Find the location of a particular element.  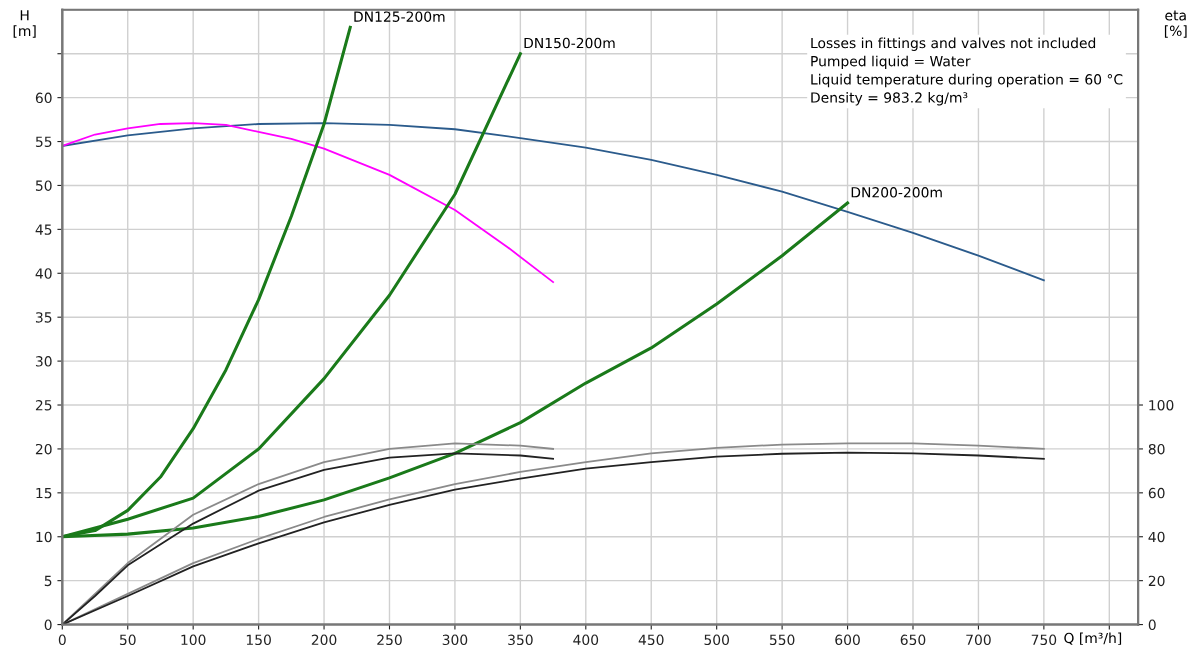

y-tick-label: 40 is located at coordinates (43, 273).